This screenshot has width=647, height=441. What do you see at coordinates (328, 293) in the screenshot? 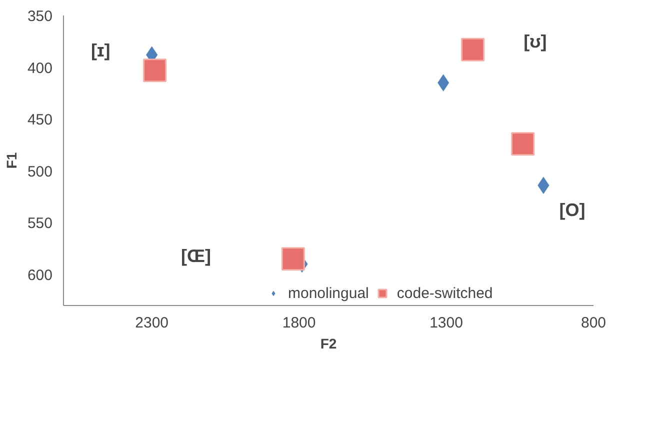
I see `legend-label: monolingual` at bounding box center [328, 293].